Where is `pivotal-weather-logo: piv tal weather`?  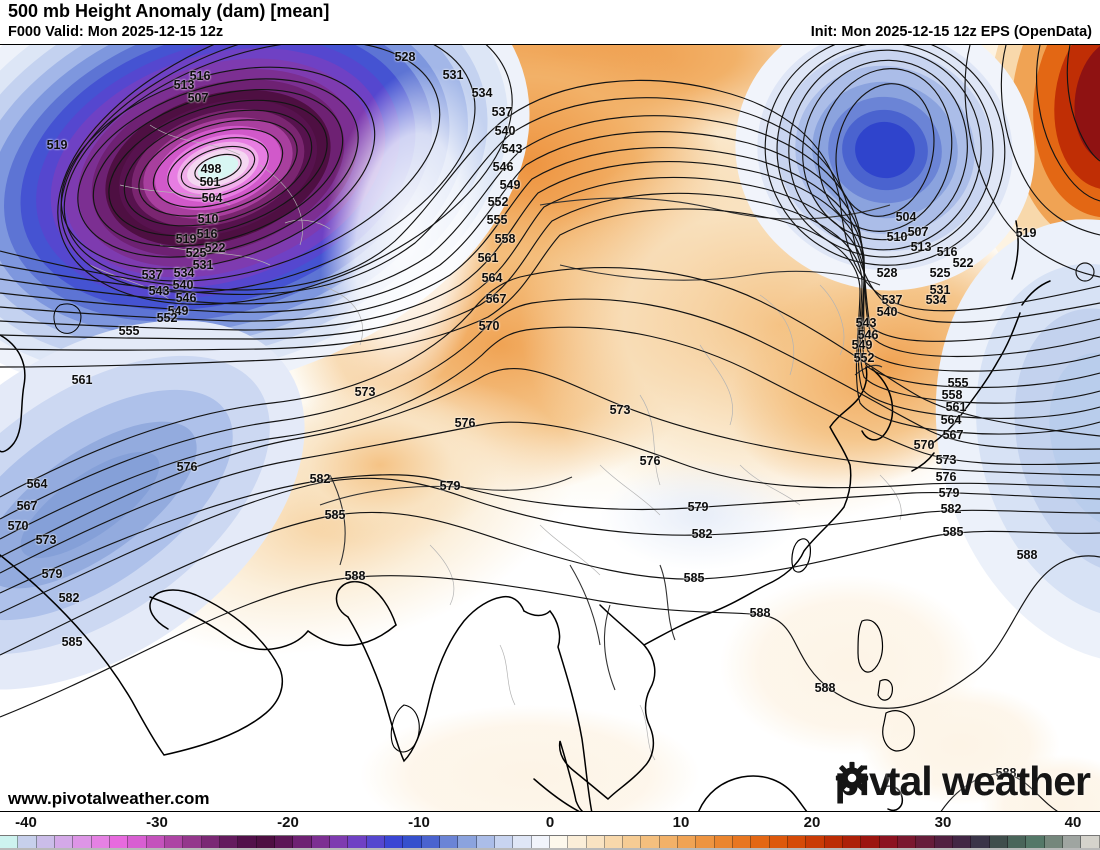
pivotal-weather-logo: piv tal weather is located at coordinates (963, 781).